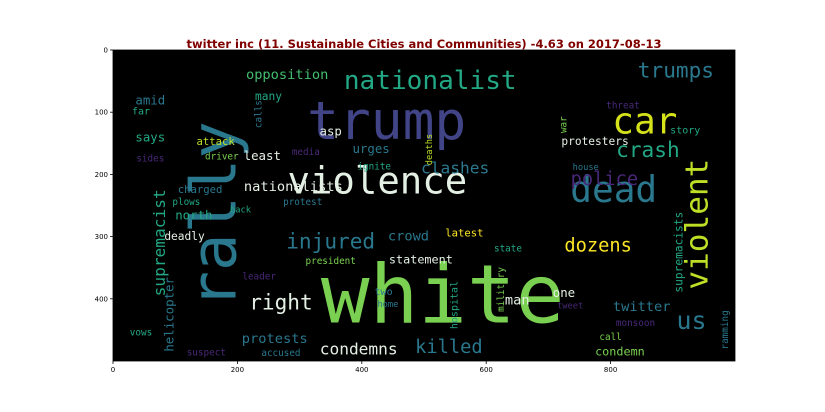 This screenshot has width=825, height=412. I want to click on word-president: president, so click(331, 261).